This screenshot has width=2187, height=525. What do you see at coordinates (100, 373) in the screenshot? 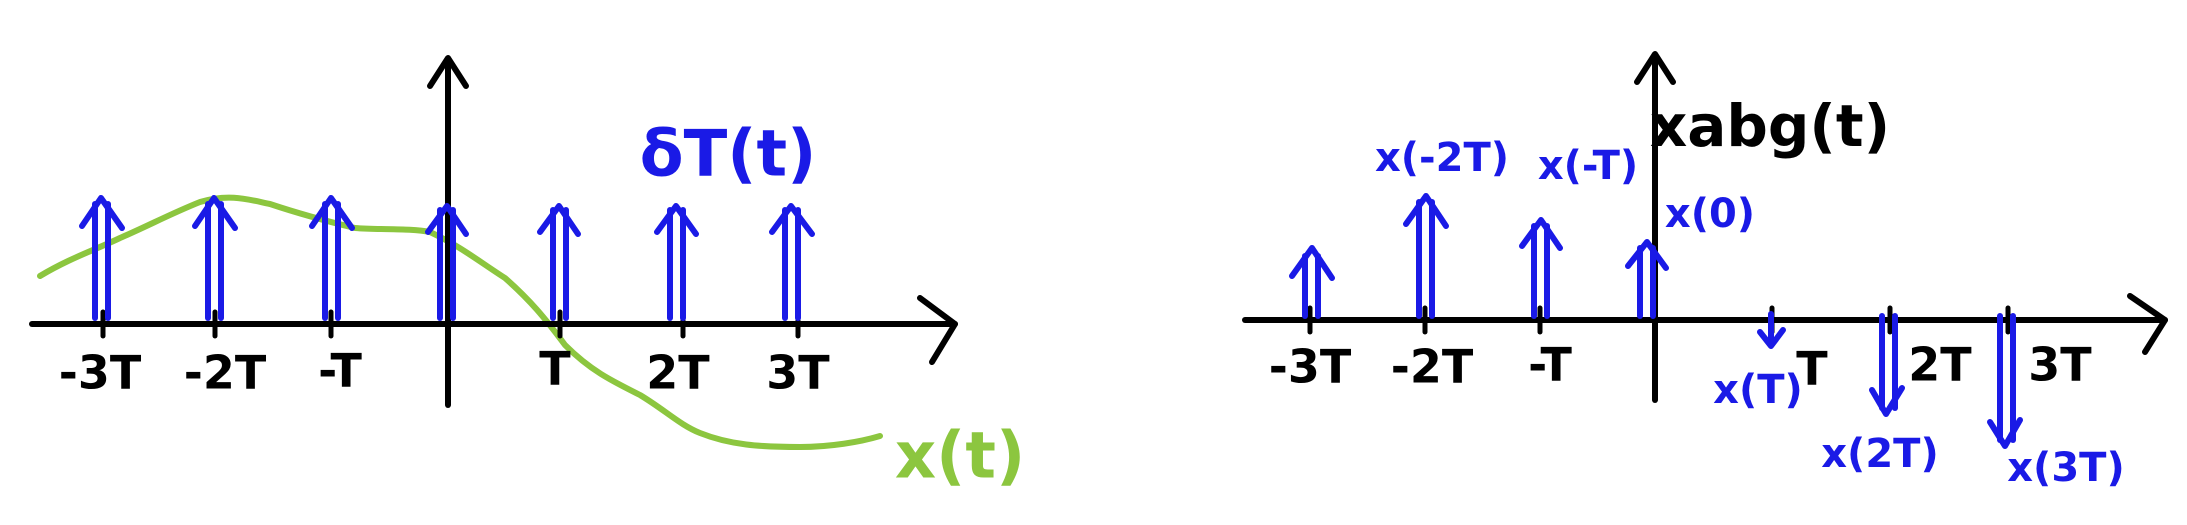
I see `left-tick-label: -3T` at bounding box center [100, 373].